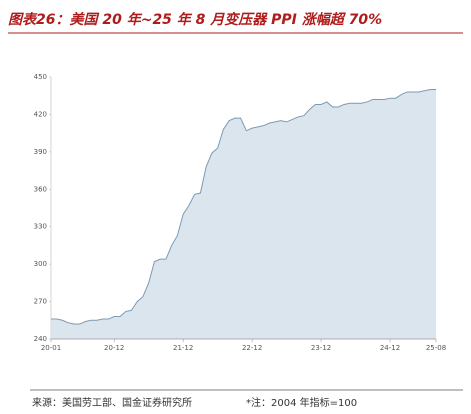  Describe the element at coordinates (40, 227) in the screenshot. I see `y-tick-label: 330` at that location.